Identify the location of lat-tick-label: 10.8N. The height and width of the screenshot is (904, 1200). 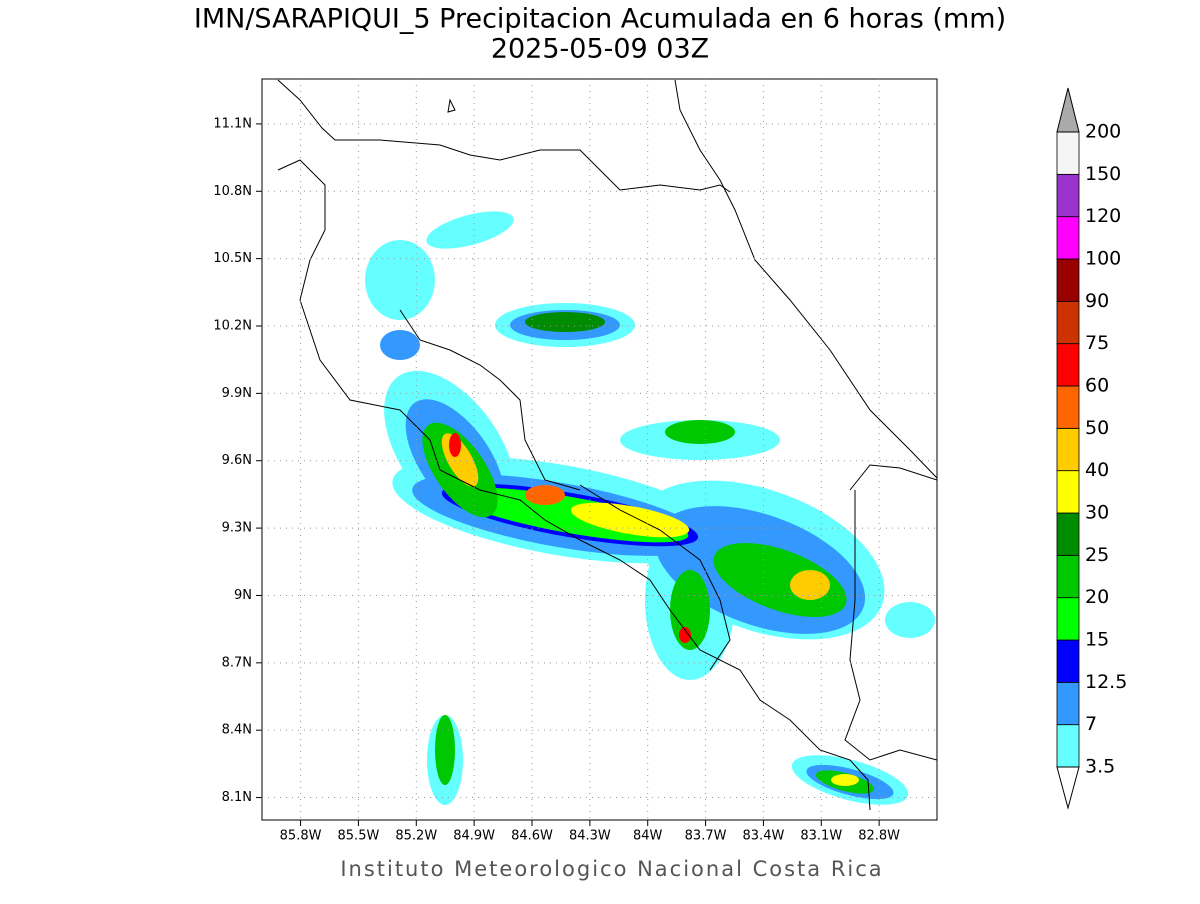
(232, 191).